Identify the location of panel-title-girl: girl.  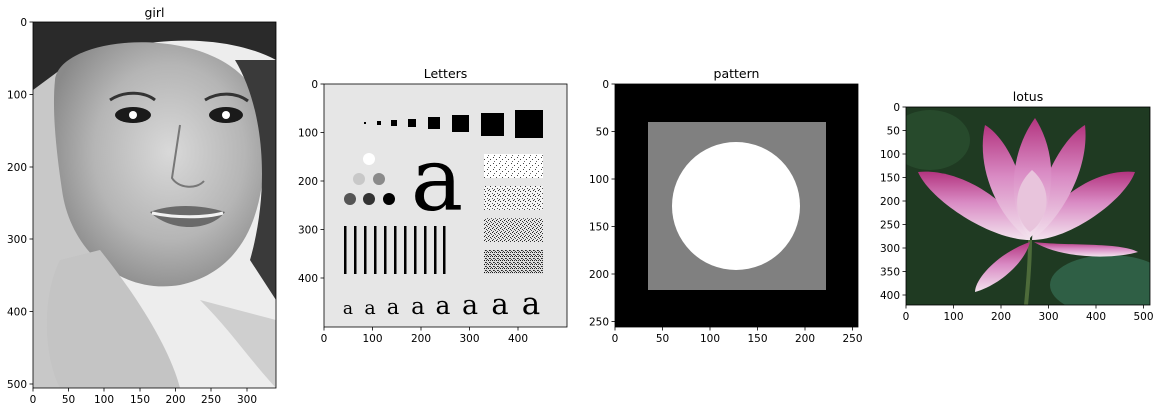
(154, 12).